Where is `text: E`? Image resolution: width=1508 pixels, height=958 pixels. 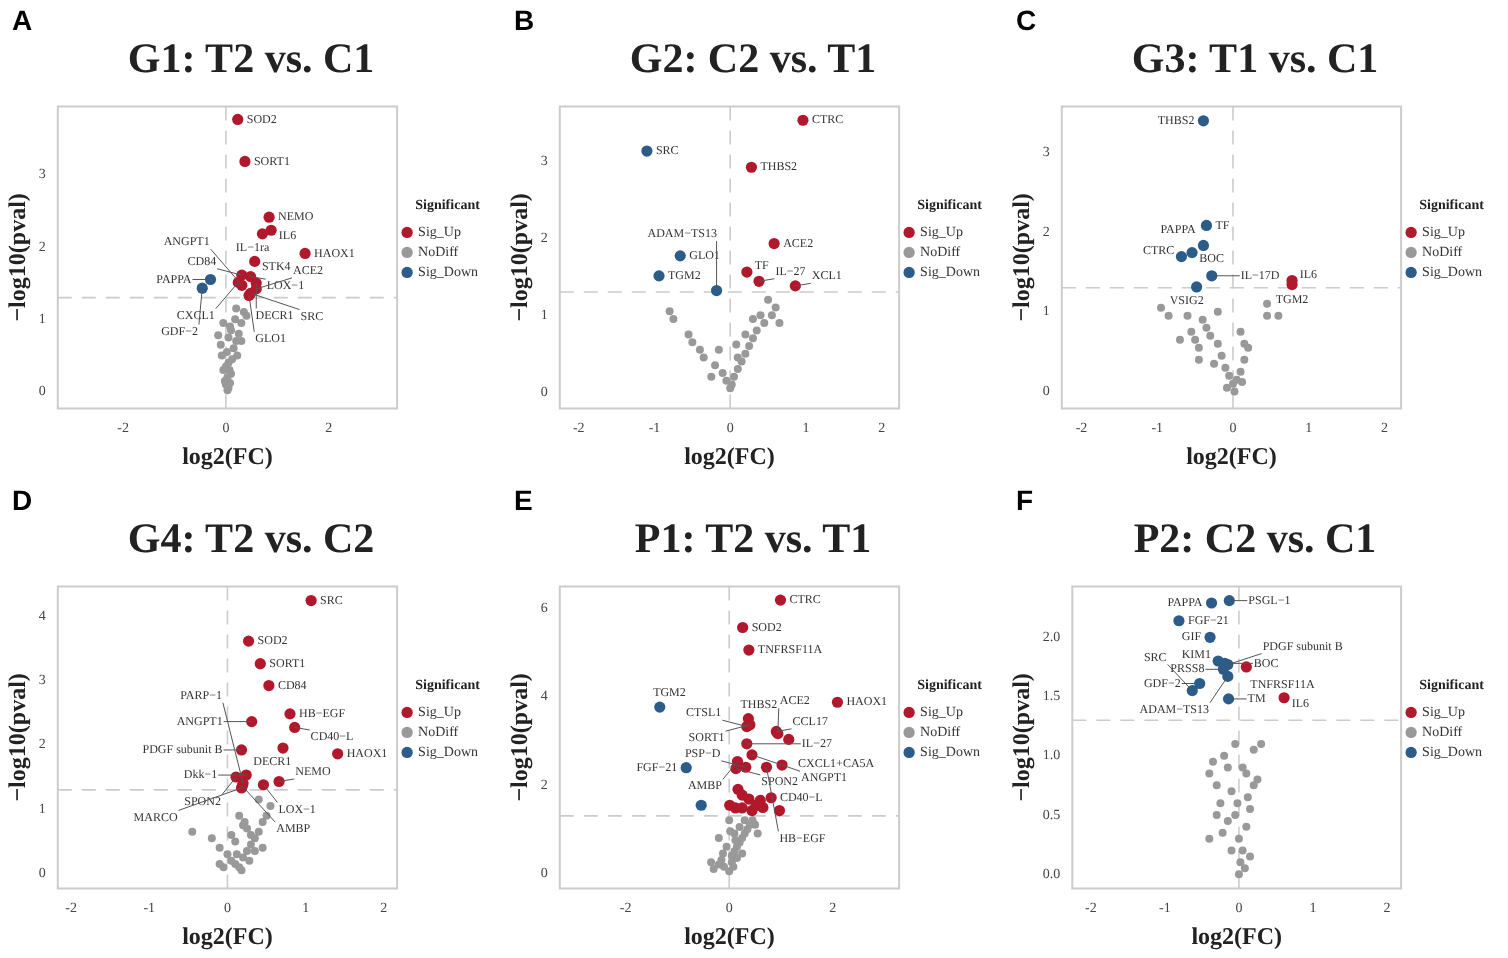
text: E is located at coordinates (523, 499).